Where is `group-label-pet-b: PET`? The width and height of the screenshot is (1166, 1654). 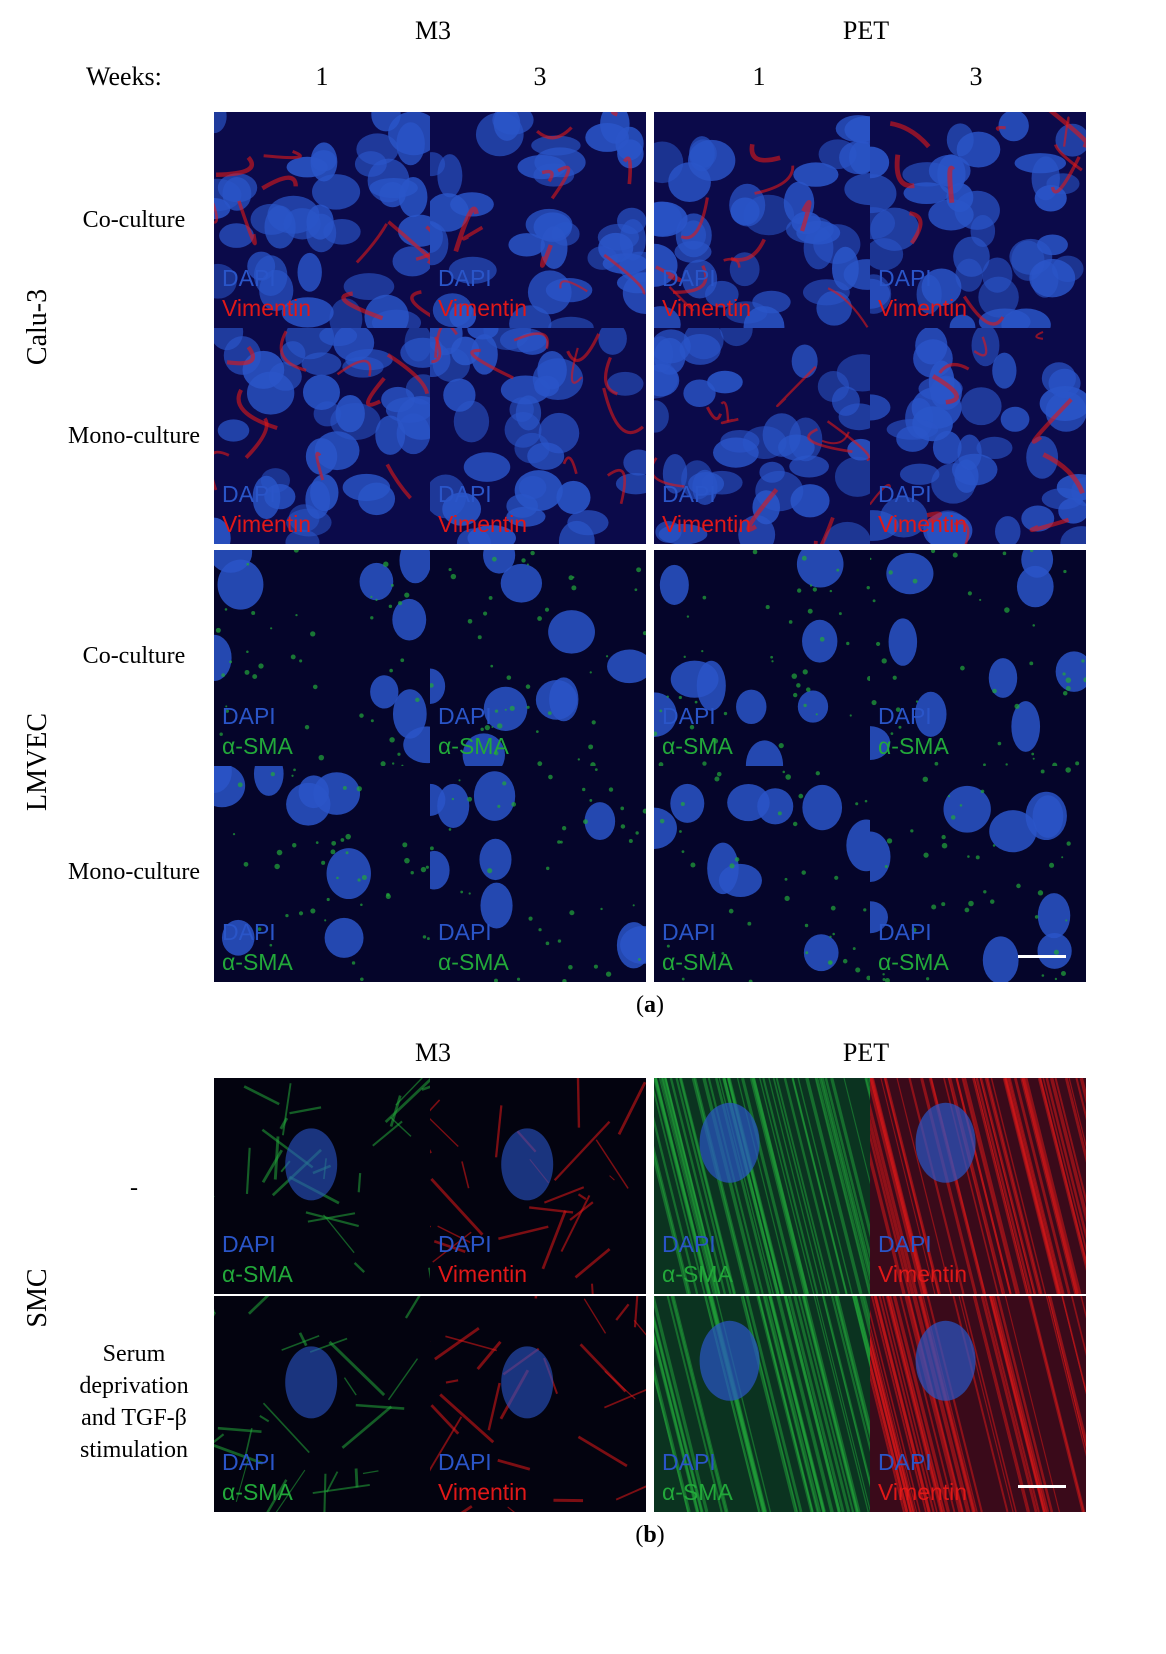 group-label-pet-b: PET is located at coordinates (866, 1052).